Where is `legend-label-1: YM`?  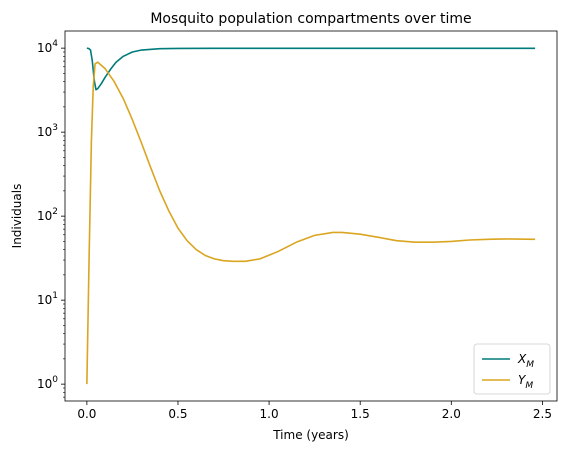 legend-label-1: YM is located at coordinates (525, 382).